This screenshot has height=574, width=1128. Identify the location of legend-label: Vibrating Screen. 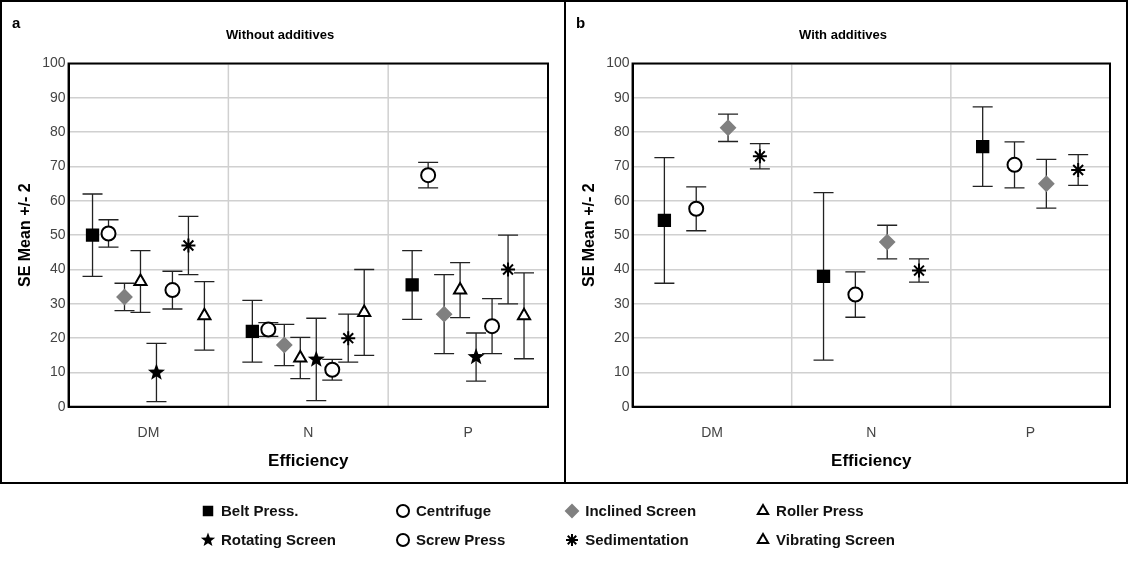
(836, 539).